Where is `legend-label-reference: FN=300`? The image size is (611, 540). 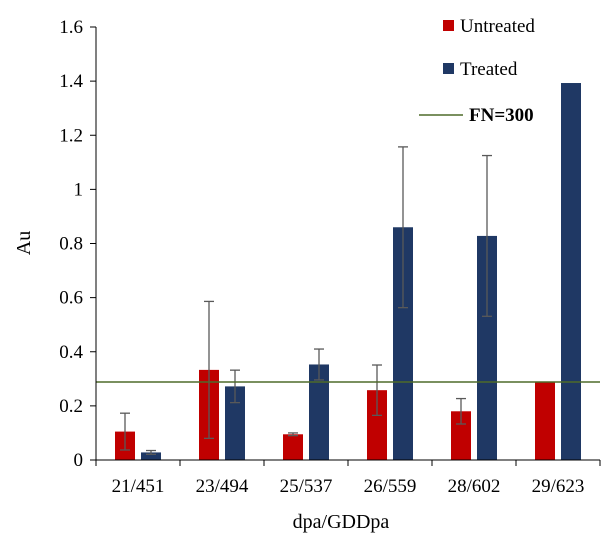 legend-label-reference: FN=300 is located at coordinates (501, 115).